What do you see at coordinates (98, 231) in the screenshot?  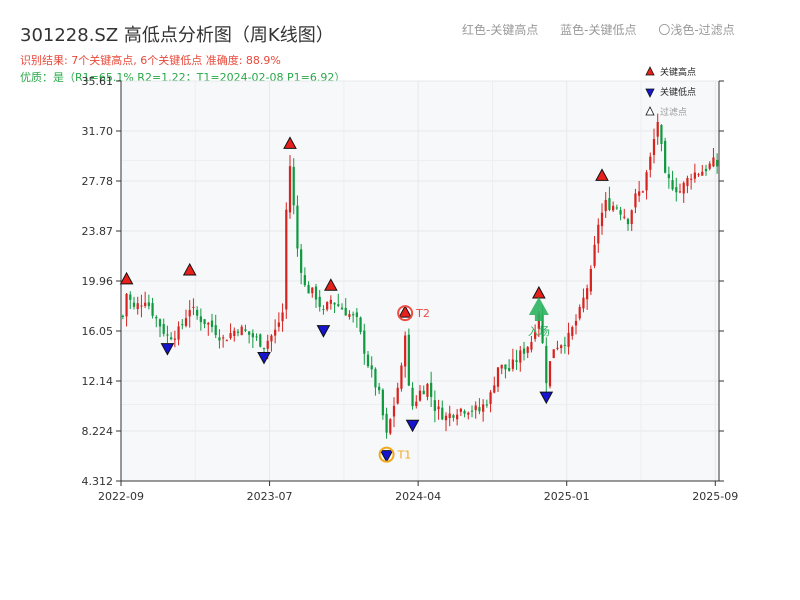 I see `y-tick-label: 23.87` at bounding box center [98, 231].